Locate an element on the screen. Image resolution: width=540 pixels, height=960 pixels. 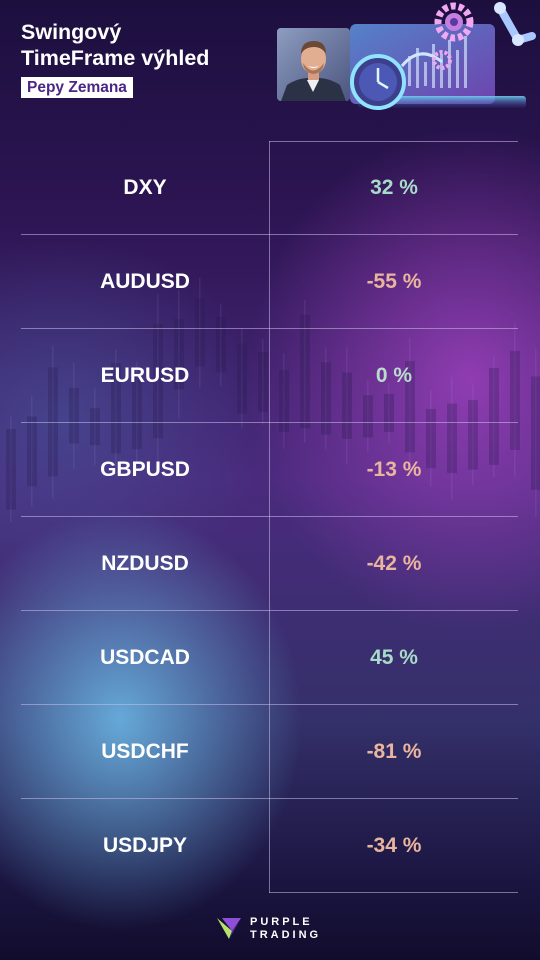
author-badge: Pepy Zemana is located at coordinates (77, 87).